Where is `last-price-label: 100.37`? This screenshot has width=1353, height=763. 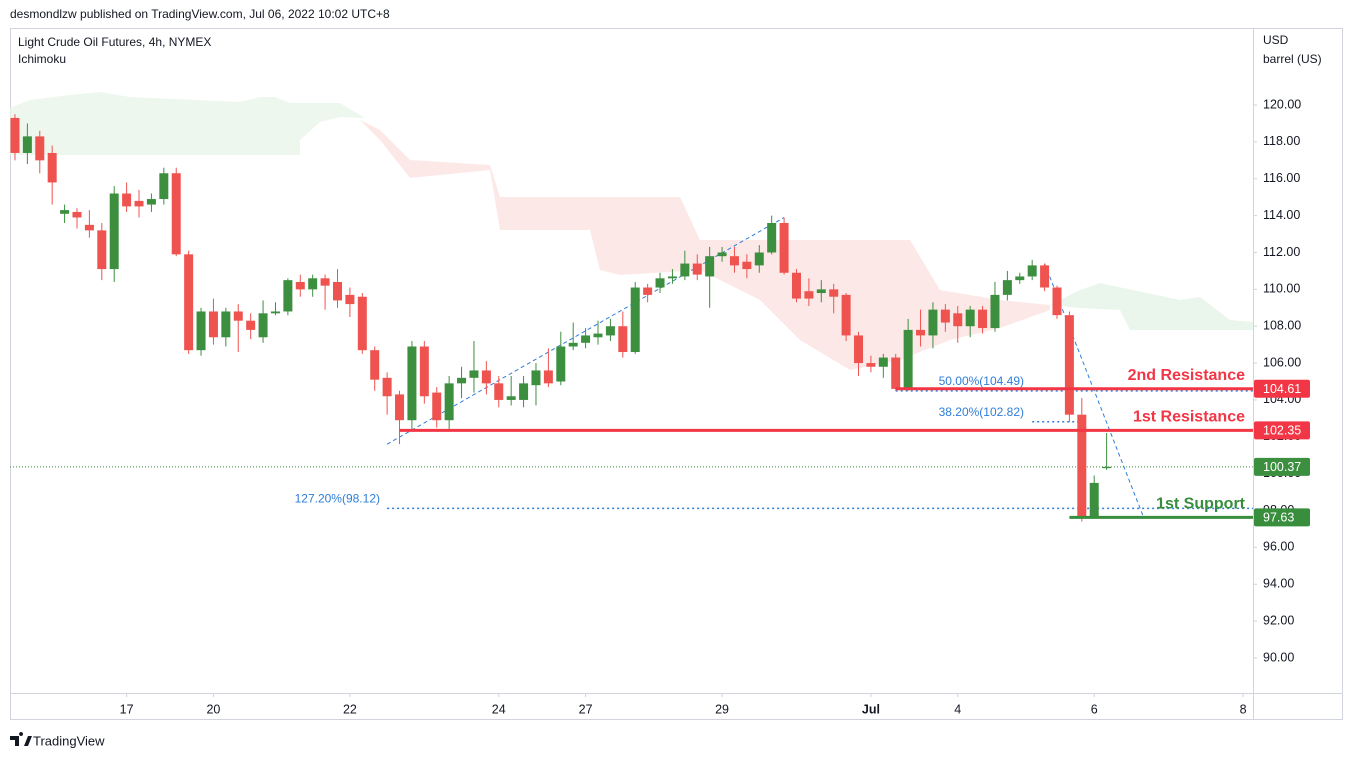
last-price-label: 100.37 is located at coordinates (1282, 467).